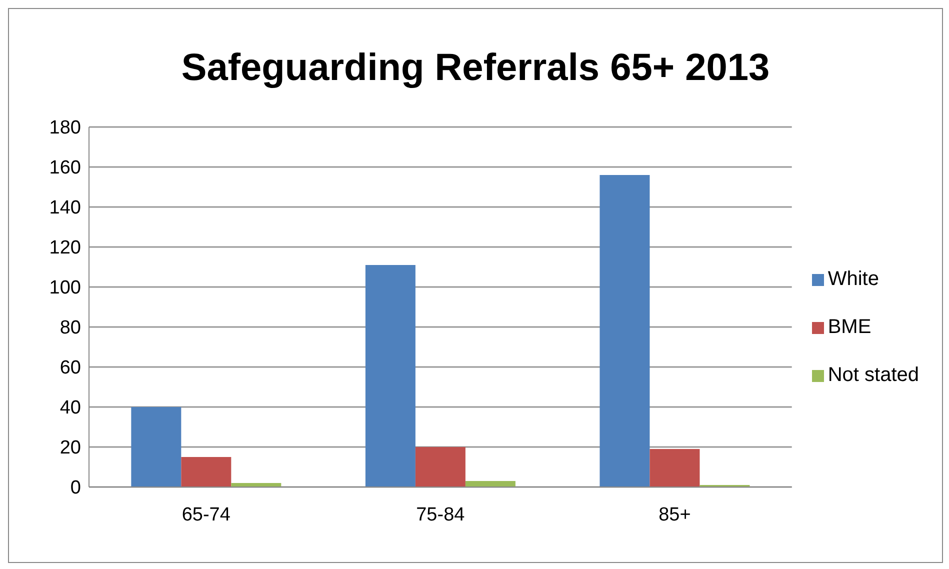 Image resolution: width=949 pixels, height=569 pixels. Describe the element at coordinates (70, 408) in the screenshot. I see `y-tick-label: 40` at that location.